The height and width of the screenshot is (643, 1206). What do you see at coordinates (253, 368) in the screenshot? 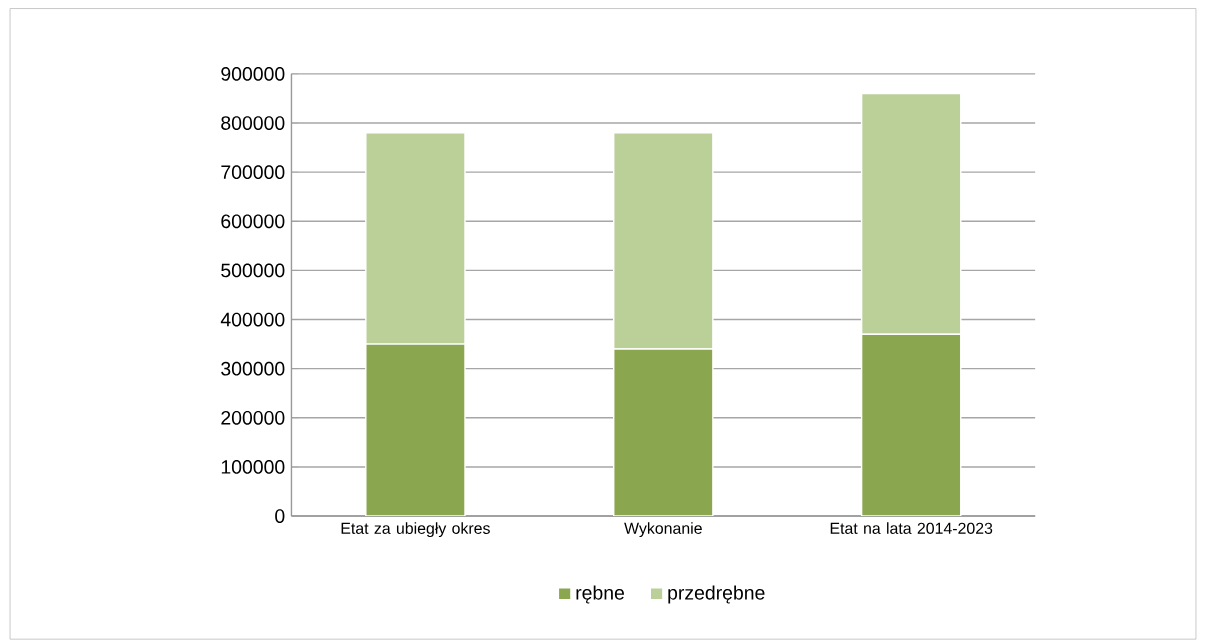
I see `y-tick-label: 300000` at bounding box center [253, 368].